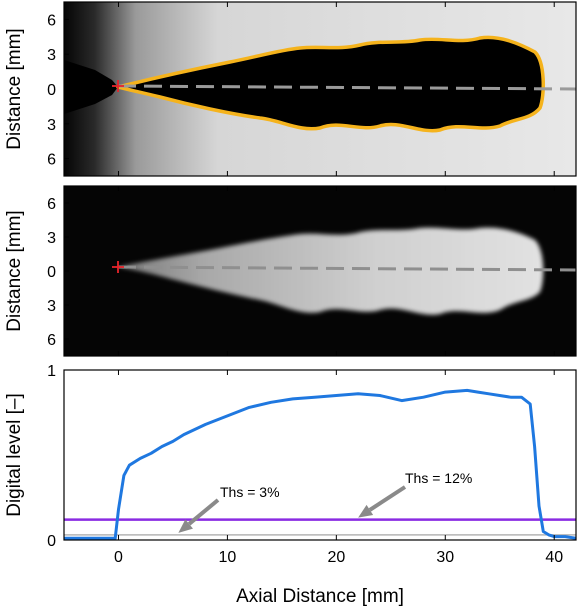 The height and width of the screenshot is (610, 579). Describe the element at coordinates (58, 90) in the screenshot. I see `top-y-ticks: 6 3 0 3 6` at that location.